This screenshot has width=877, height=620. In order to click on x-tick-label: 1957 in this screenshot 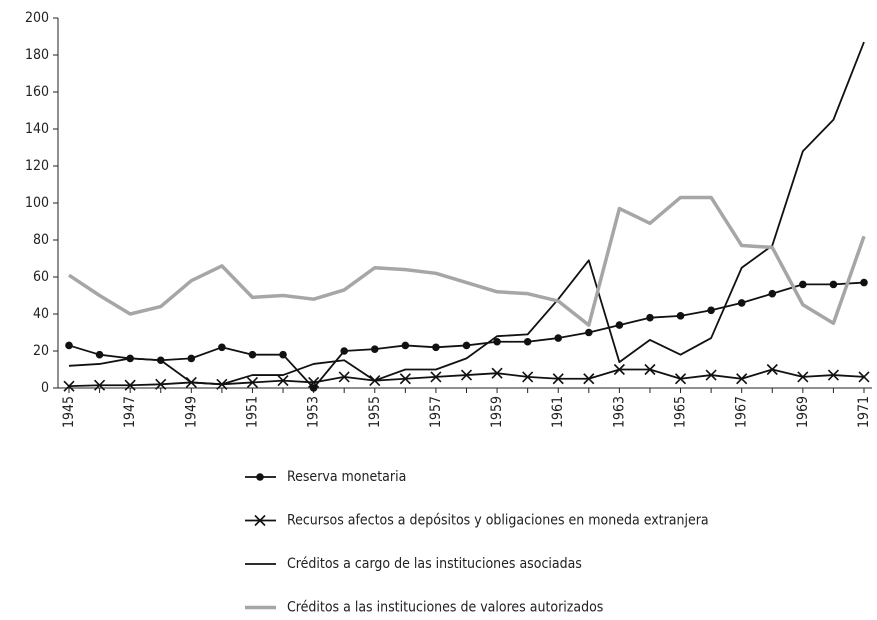, I will do `click(436, 412)`.